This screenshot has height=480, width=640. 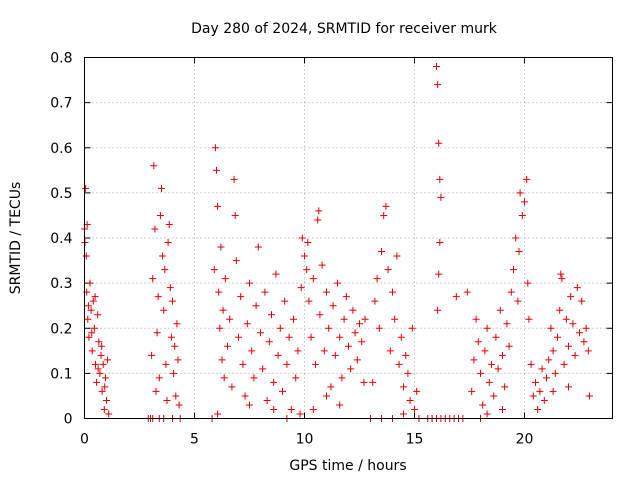 I want to click on y-axis-label: SRMTID / TECUs, so click(x=16, y=238).